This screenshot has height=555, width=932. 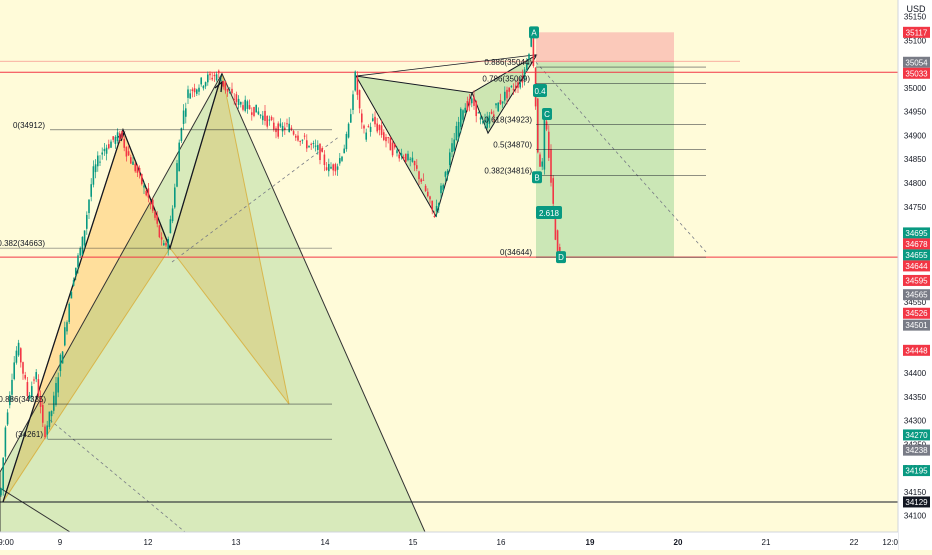 I want to click on point-label: D, so click(x=561, y=257).